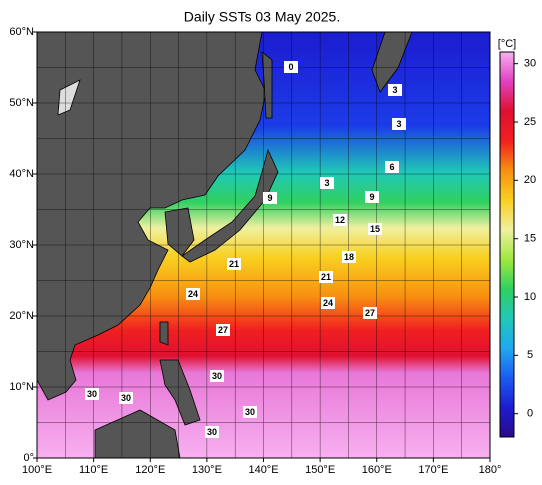  Describe the element at coordinates (21, 245) in the screenshot. I see `y-tick-label: 30°N` at that location.